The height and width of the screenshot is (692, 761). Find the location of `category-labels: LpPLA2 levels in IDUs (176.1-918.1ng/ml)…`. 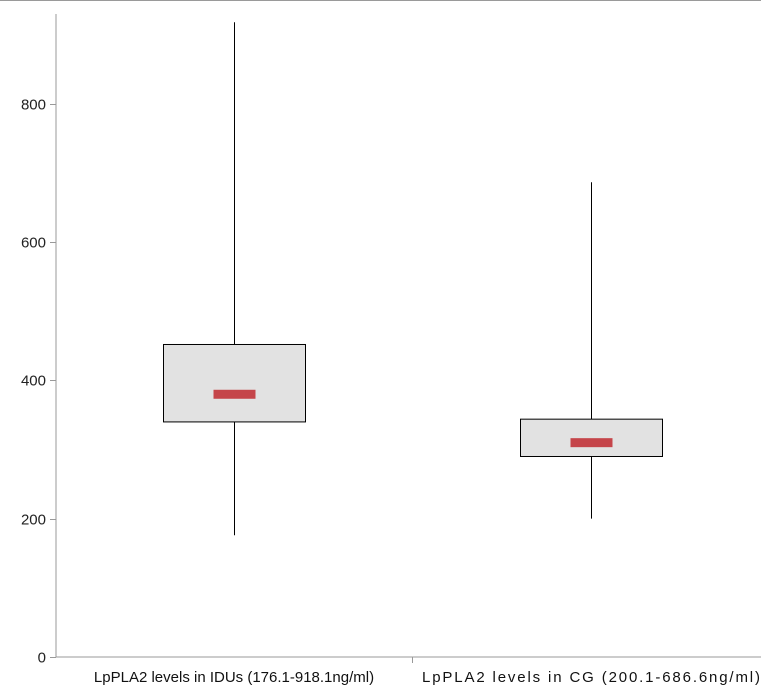

category-labels: LpPLA2 levels in IDUs (176.1-918.1ng/ml)… is located at coordinates (427, 677).